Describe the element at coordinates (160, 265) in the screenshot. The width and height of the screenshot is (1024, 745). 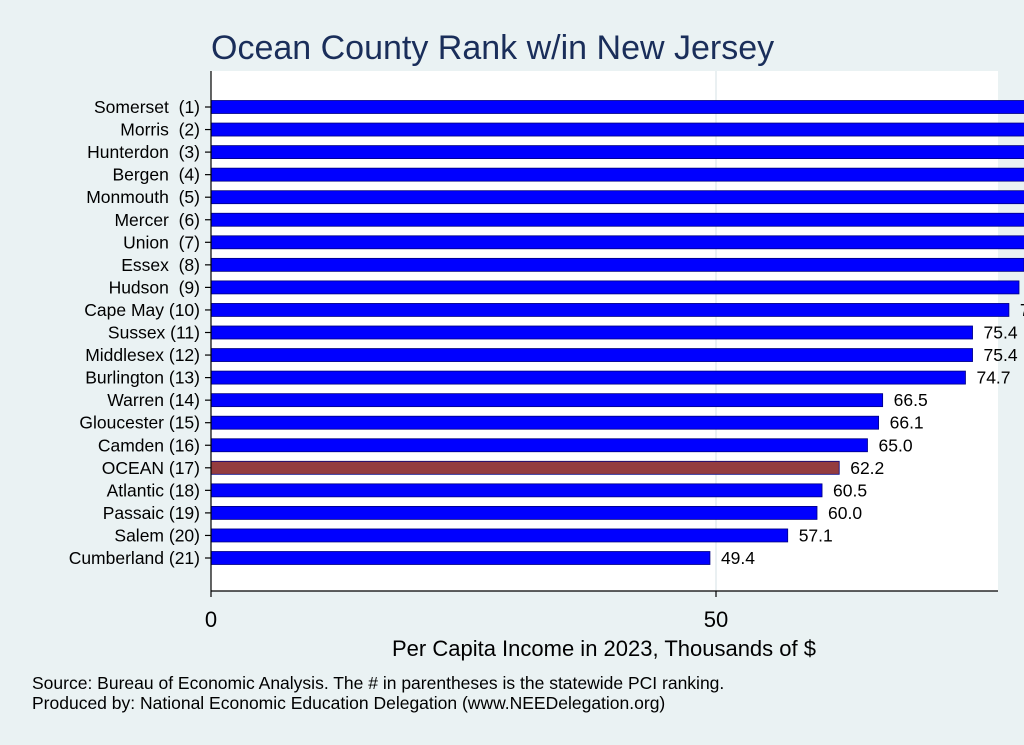
I see `category-label: Essex (8)` at that location.